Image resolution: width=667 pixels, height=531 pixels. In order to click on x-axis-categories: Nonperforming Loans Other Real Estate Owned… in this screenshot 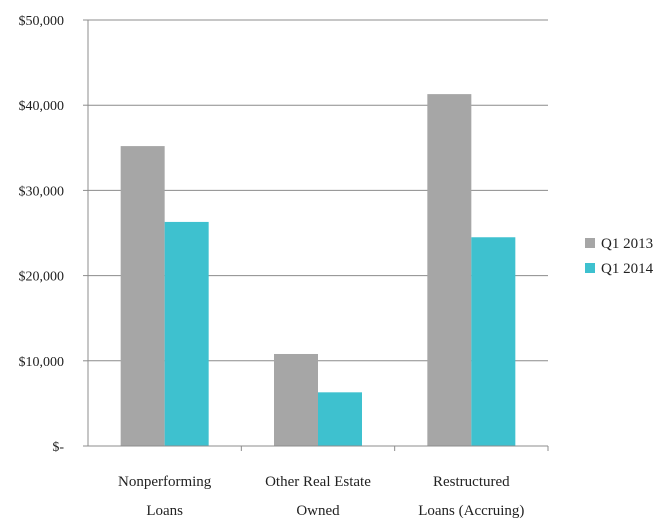, I will do `click(321, 496)`.